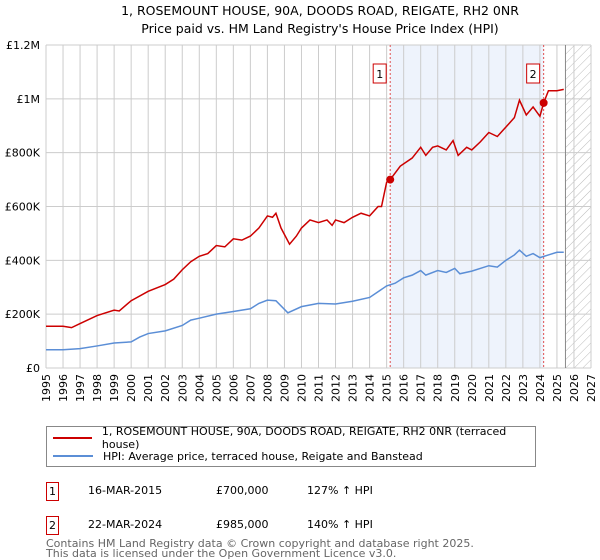 The width and height of the screenshot is (600, 560). Describe the element at coordinates (540, 388) in the screenshot. I see `x-tick-label: 2024` at that location.